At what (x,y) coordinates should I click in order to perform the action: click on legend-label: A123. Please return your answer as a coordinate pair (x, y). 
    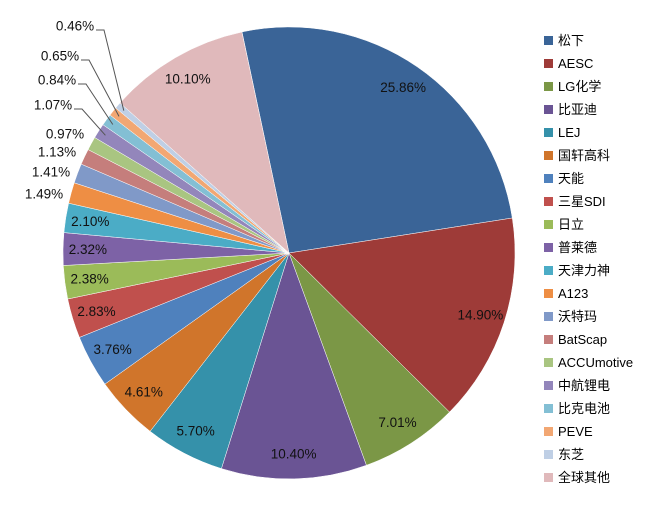
    Looking at the image, I should click on (573, 293).